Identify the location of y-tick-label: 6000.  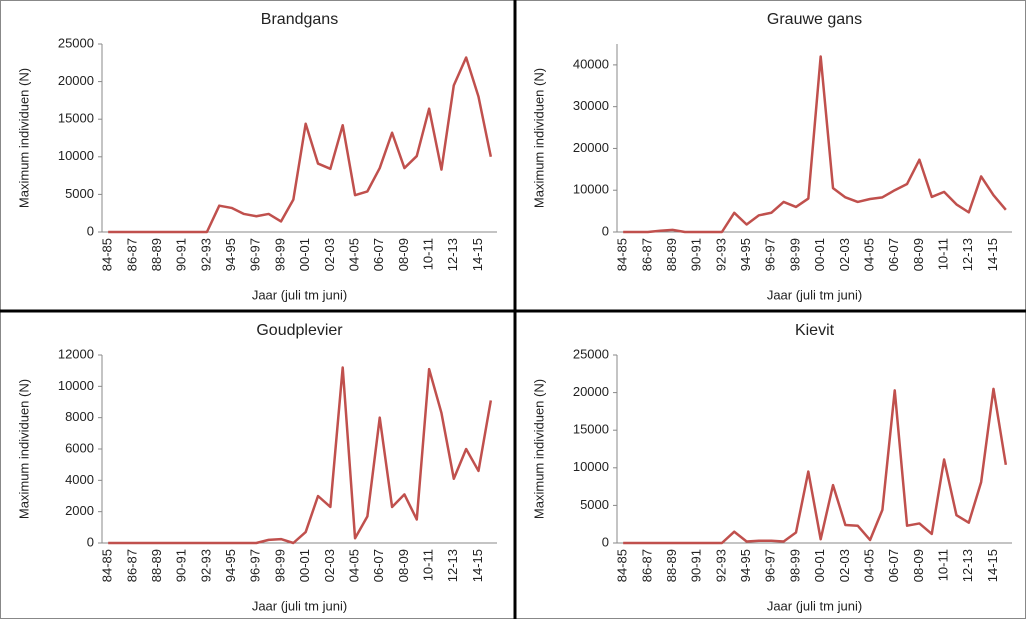
(79, 447).